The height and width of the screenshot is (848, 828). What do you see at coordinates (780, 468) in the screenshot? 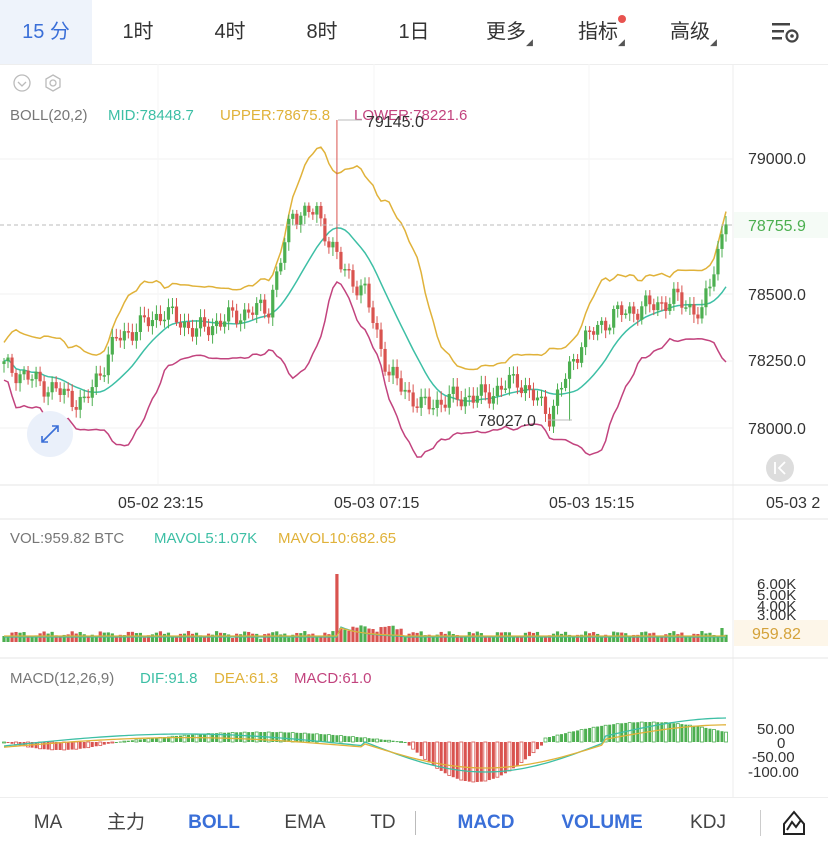
I see `jump-latest-icon` at bounding box center [780, 468].